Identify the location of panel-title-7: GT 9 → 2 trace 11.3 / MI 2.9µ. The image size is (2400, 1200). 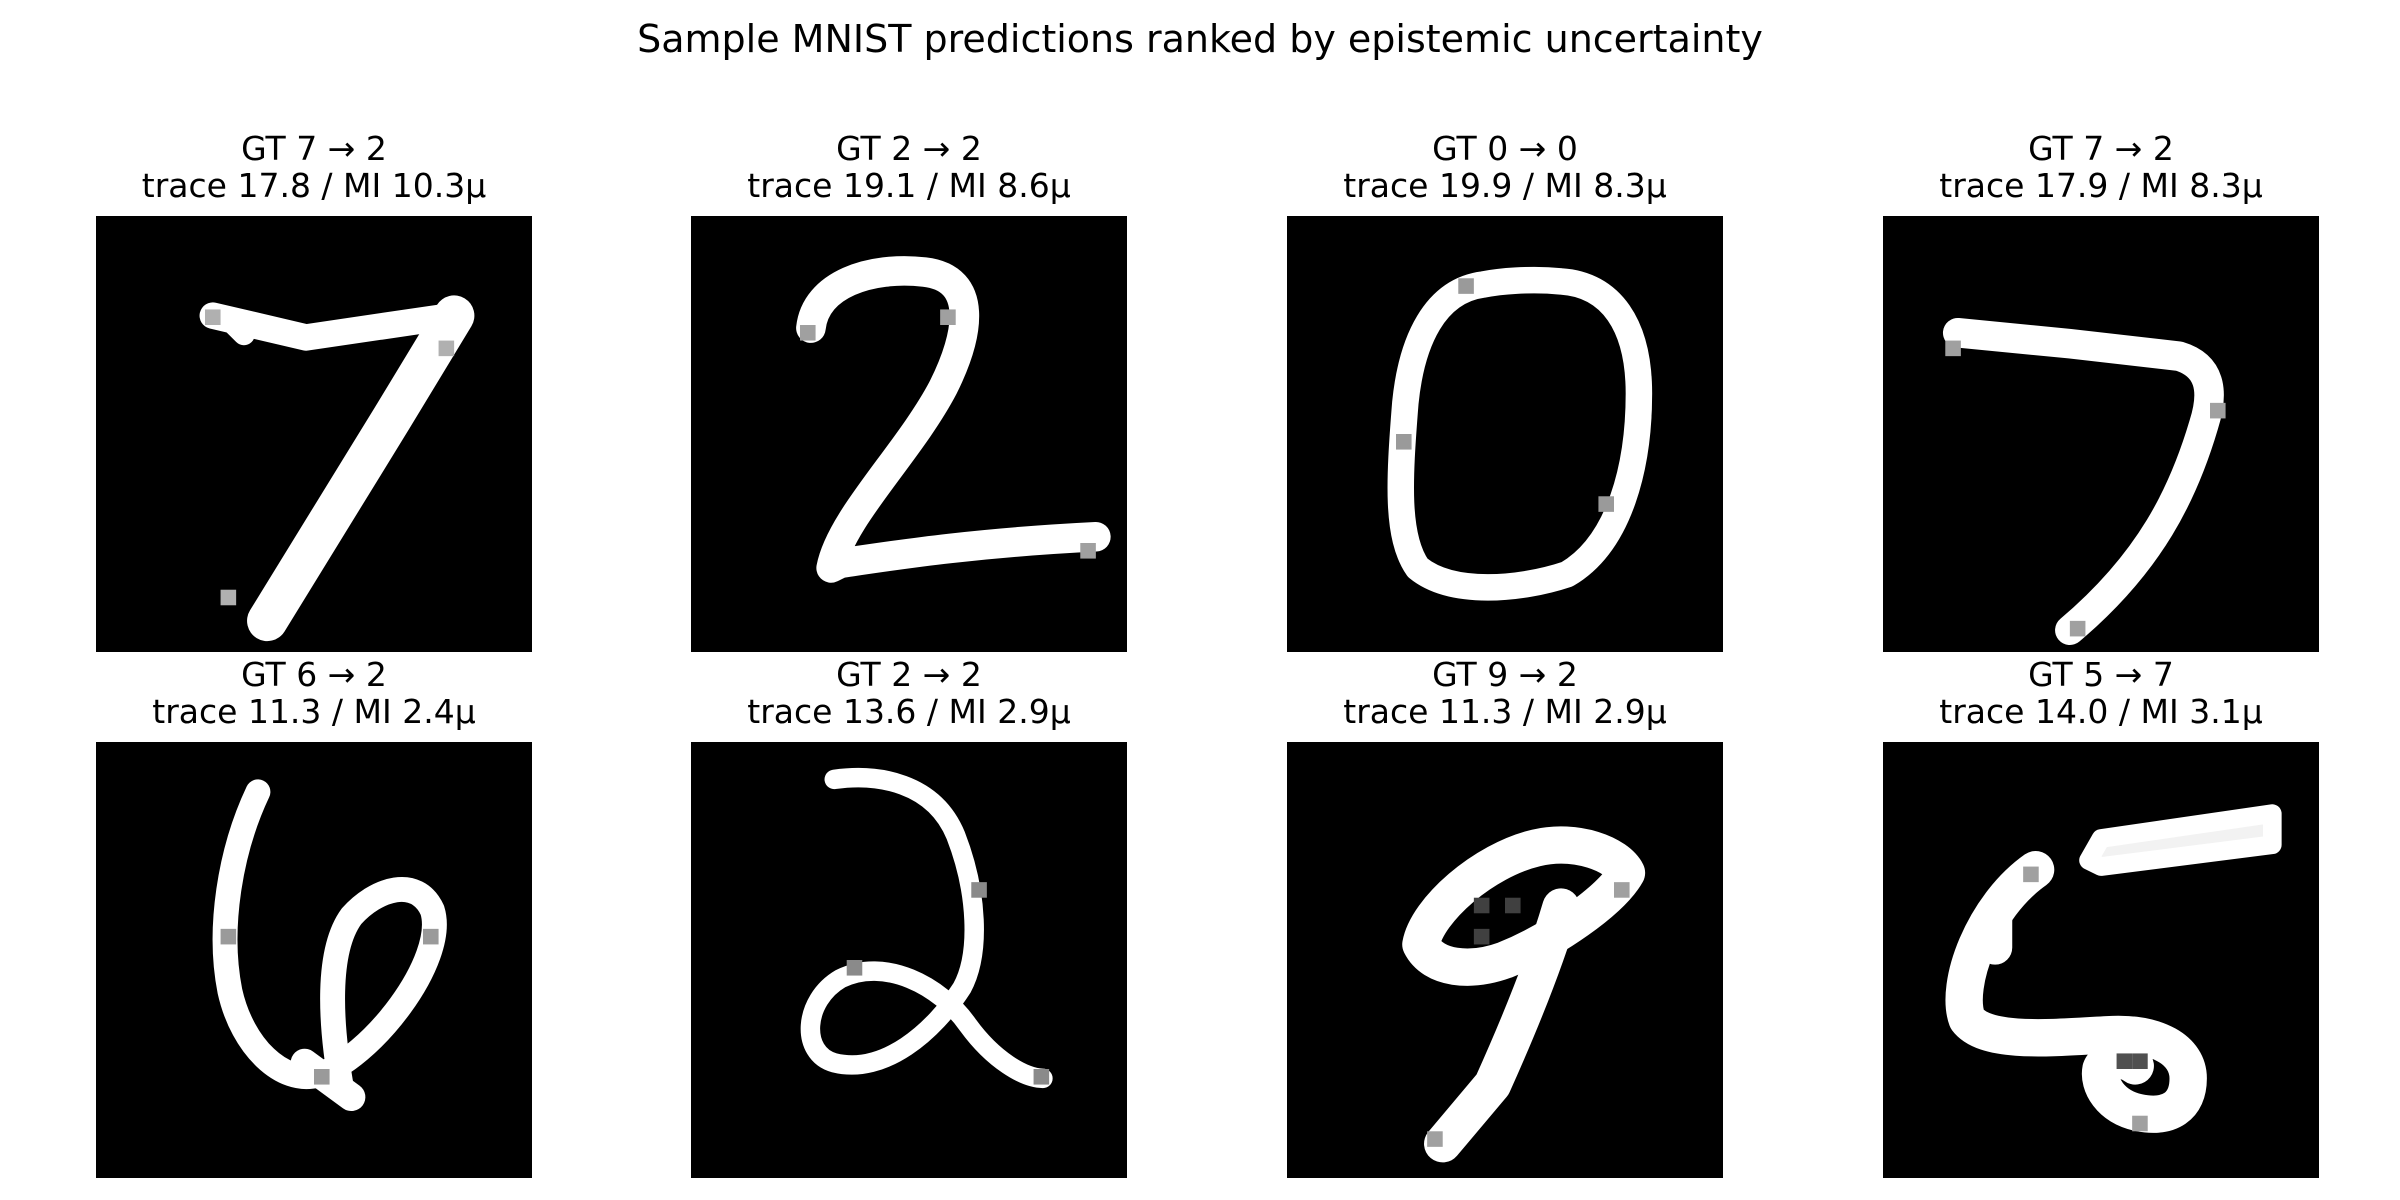
(1505, 693).